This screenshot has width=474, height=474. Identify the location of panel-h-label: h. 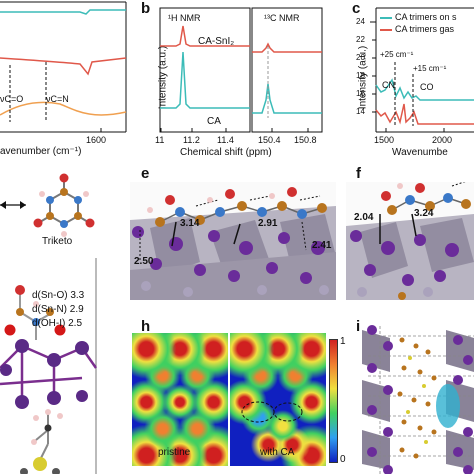
(146, 326).